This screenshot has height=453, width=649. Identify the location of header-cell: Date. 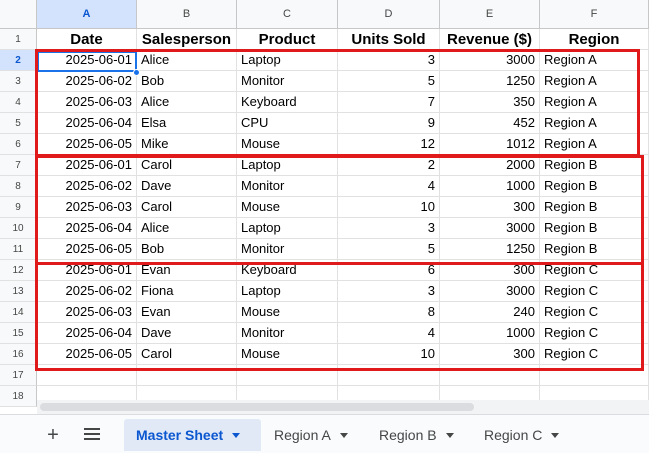
(87, 39).